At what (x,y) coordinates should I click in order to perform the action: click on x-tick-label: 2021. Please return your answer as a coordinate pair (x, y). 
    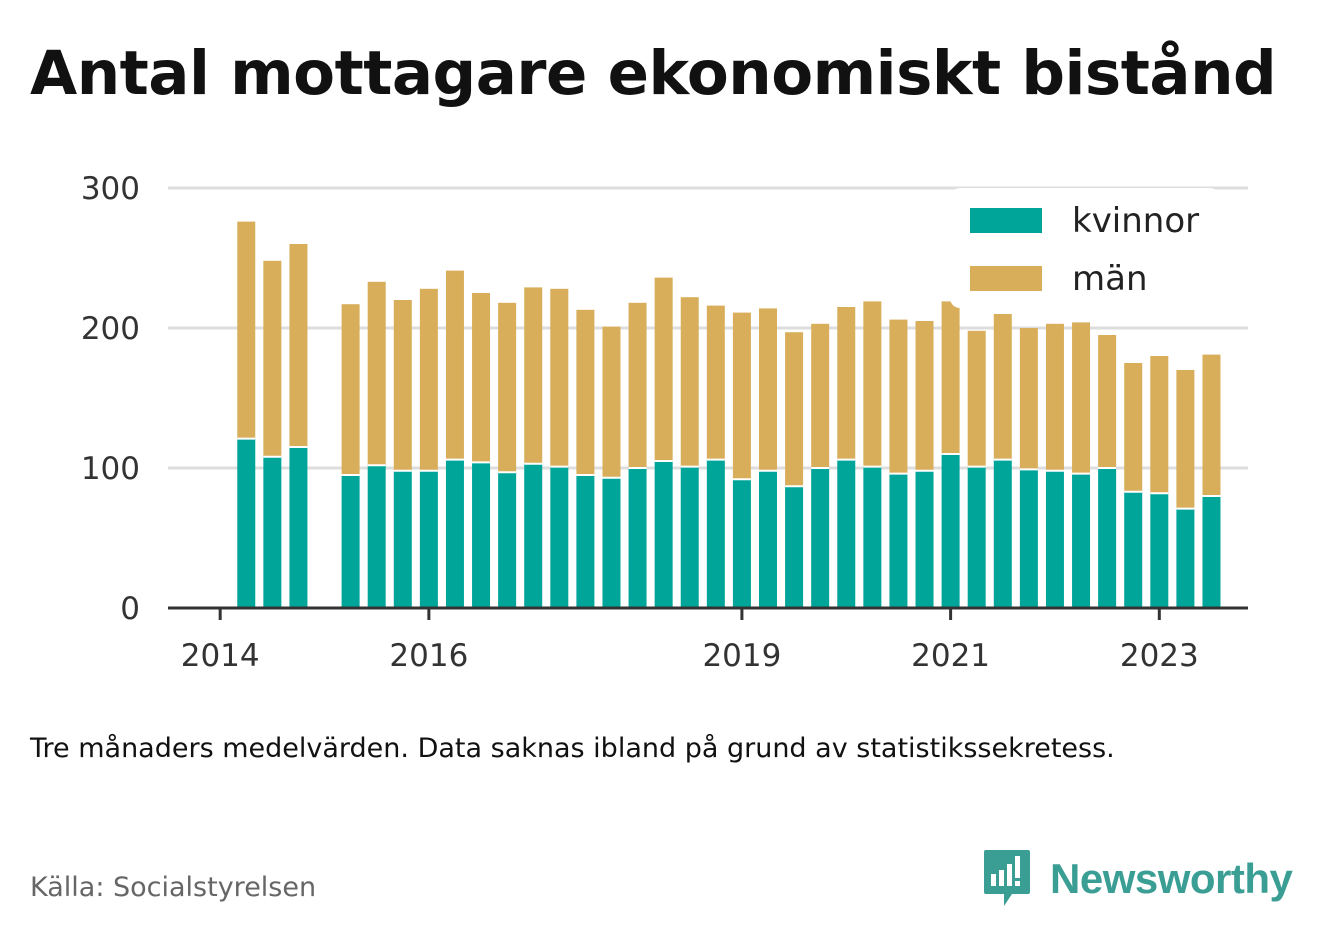
    Looking at the image, I should click on (950, 656).